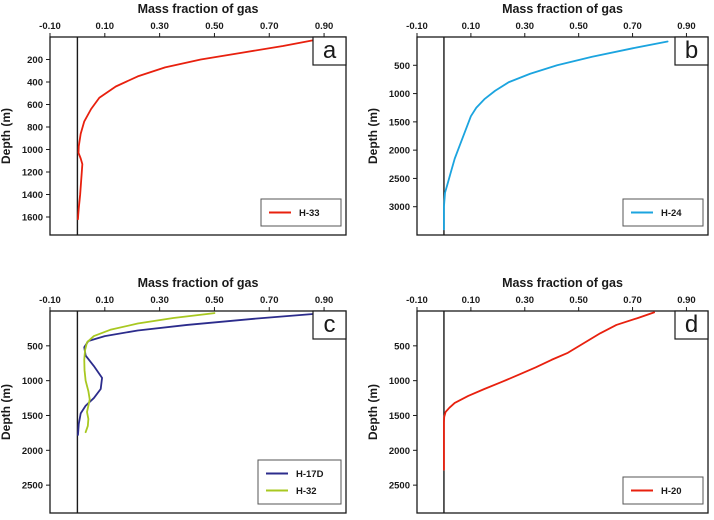 The width and height of the screenshot is (714, 520). I want to click on y-tick-label: 200, so click(35, 60).